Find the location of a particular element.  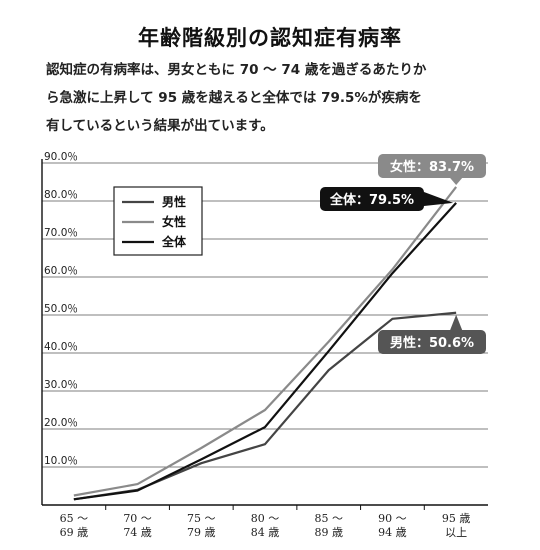

callout-label: 男性：50.6% is located at coordinates (432, 343).